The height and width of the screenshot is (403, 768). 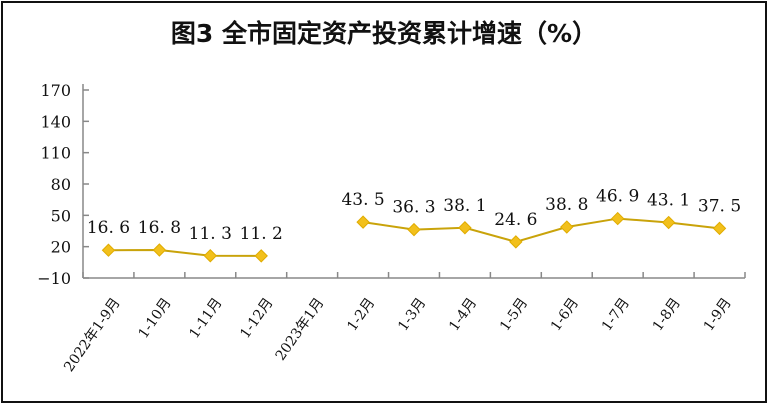 What do you see at coordinates (413, 208) in the screenshot?
I see `data-label: 36. 3` at bounding box center [413, 208].